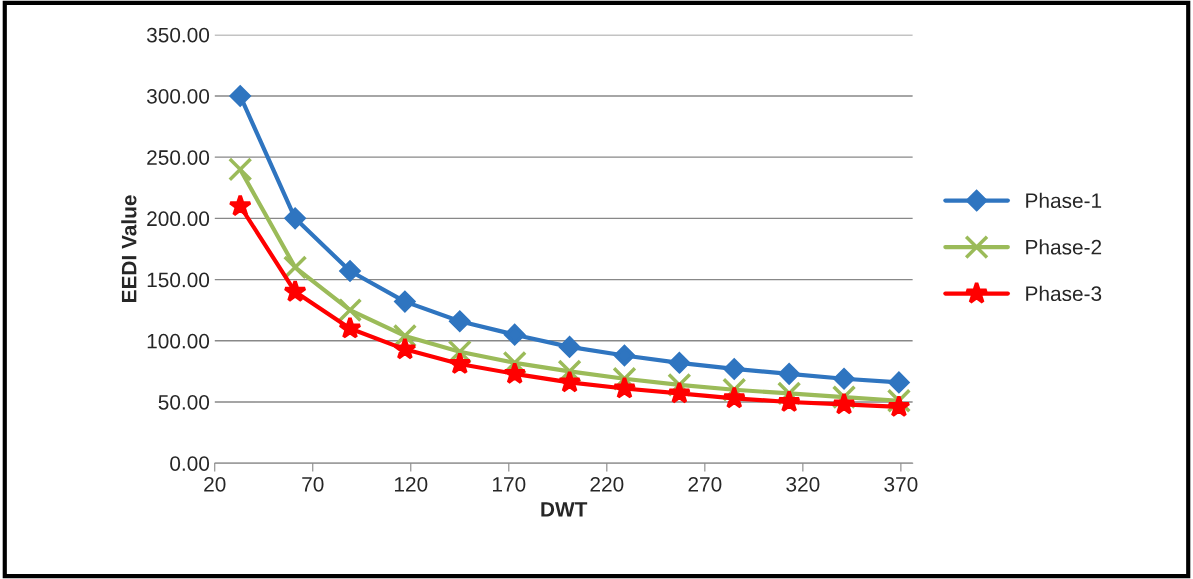 The height and width of the screenshot is (579, 1193). I want to click on x-tick-label: 20, so click(215, 484).